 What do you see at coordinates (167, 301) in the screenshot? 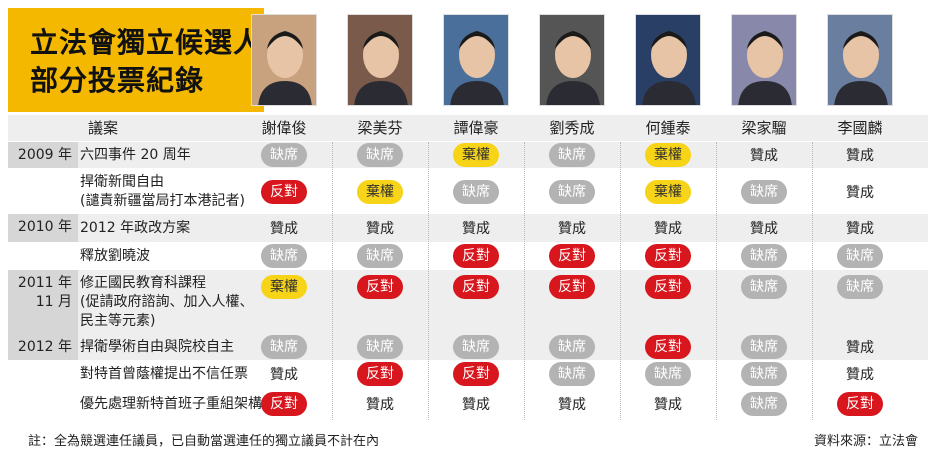
I see `bill-title: 修正國民教育科課程 (促請政府諮詢、加入人權、 民主等元素)` at bounding box center [167, 301].